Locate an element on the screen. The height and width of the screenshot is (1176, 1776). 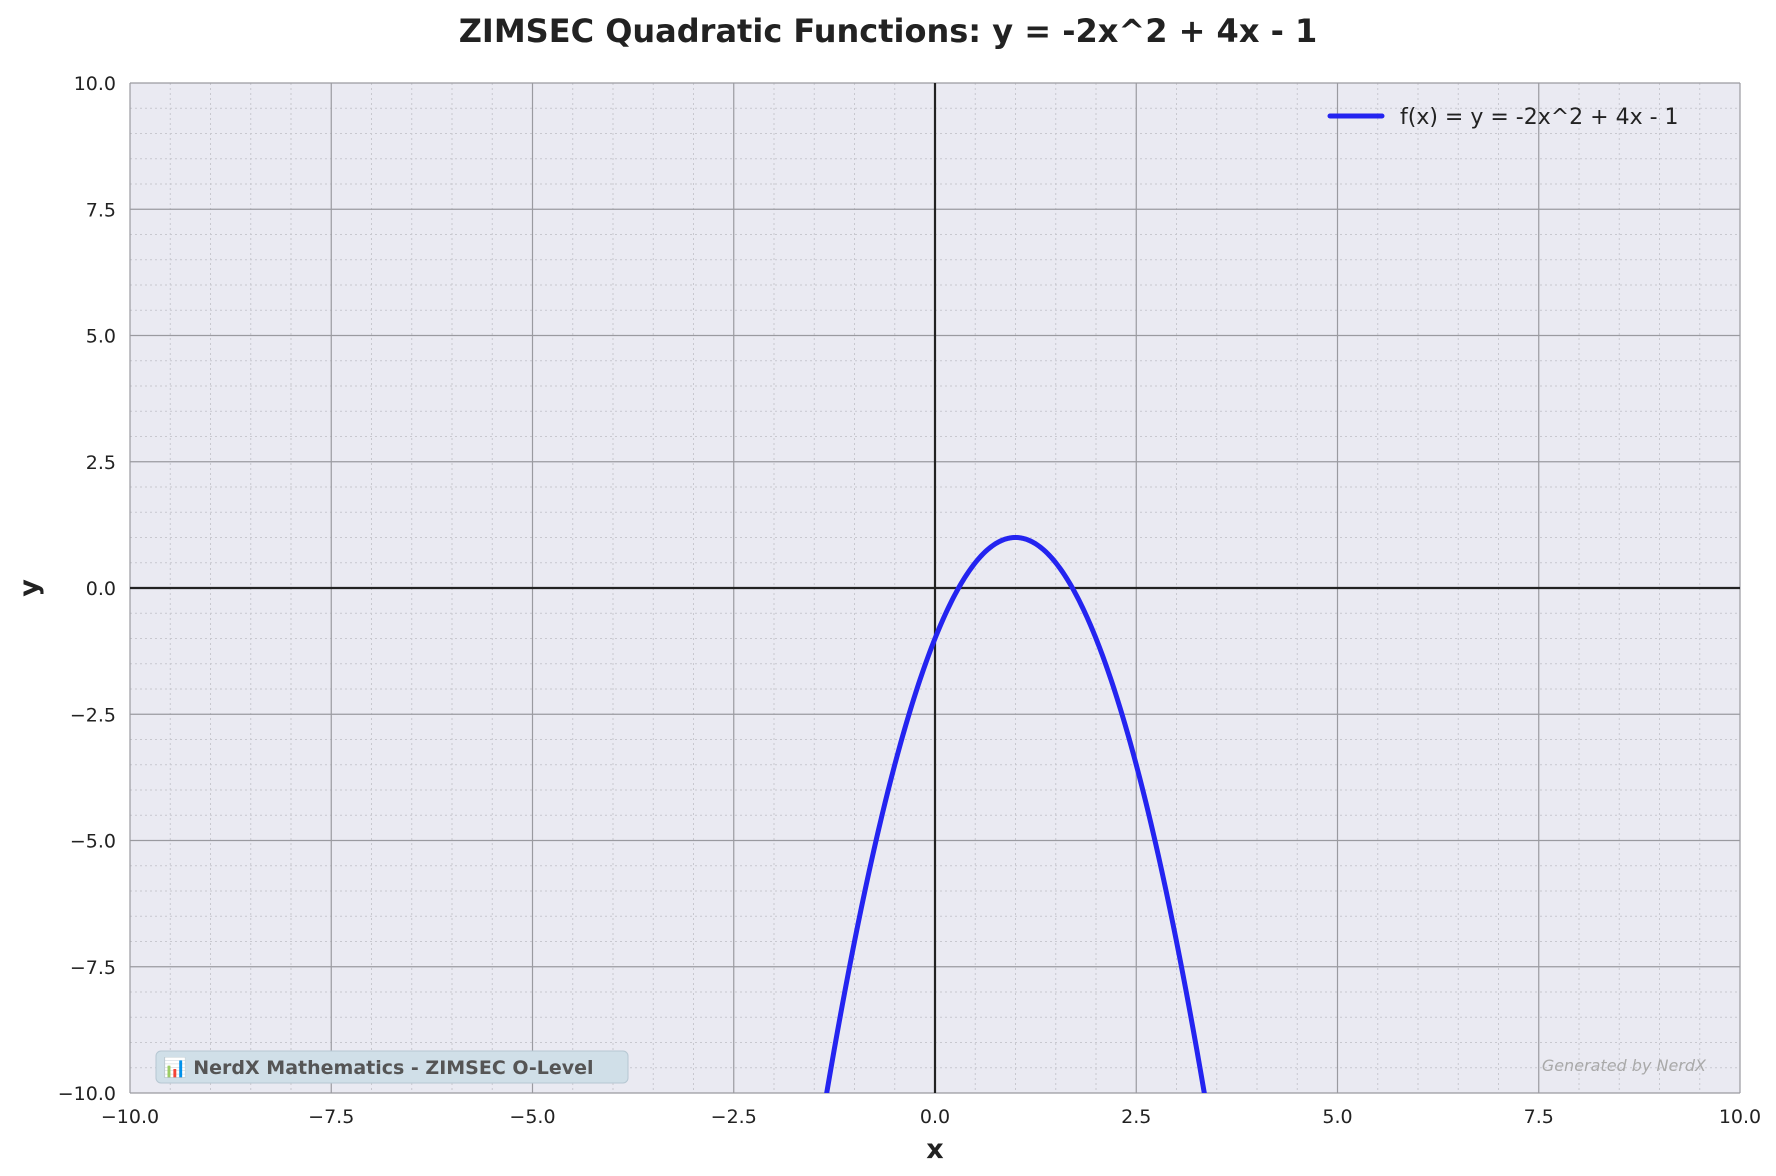
y-tick-label: −2.5 is located at coordinates (93, 715).